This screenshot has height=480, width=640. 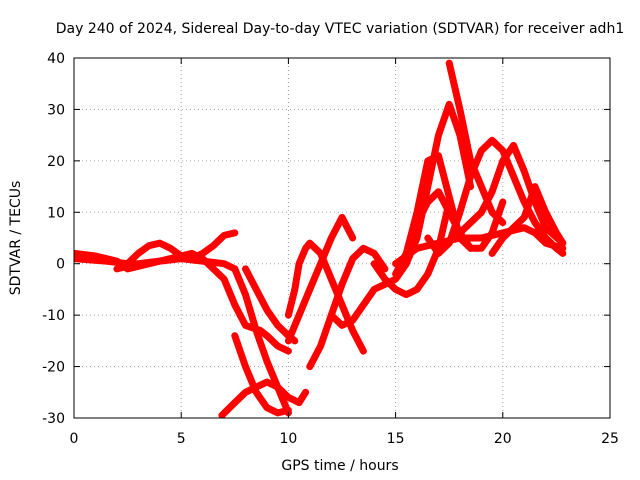 What do you see at coordinates (56, 59) in the screenshot?
I see `y-tick-label: 40` at bounding box center [56, 59].